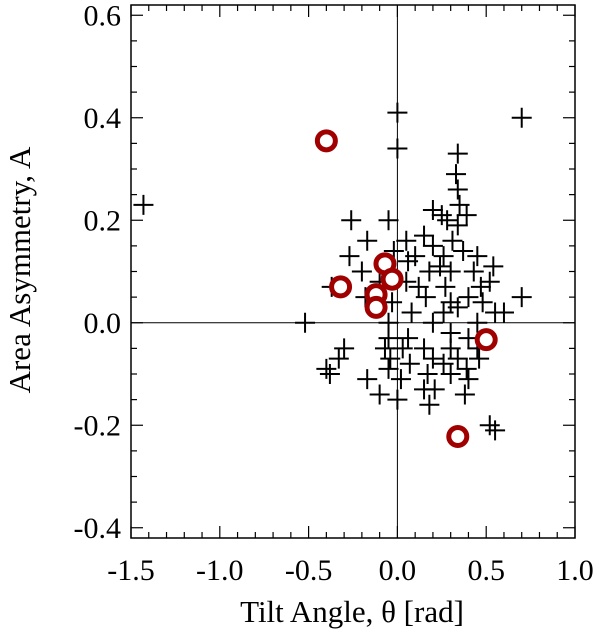 This screenshot has width=600, height=638. What do you see at coordinates (398, 570) in the screenshot?
I see `x-tick-label: 0.0` at bounding box center [398, 570].